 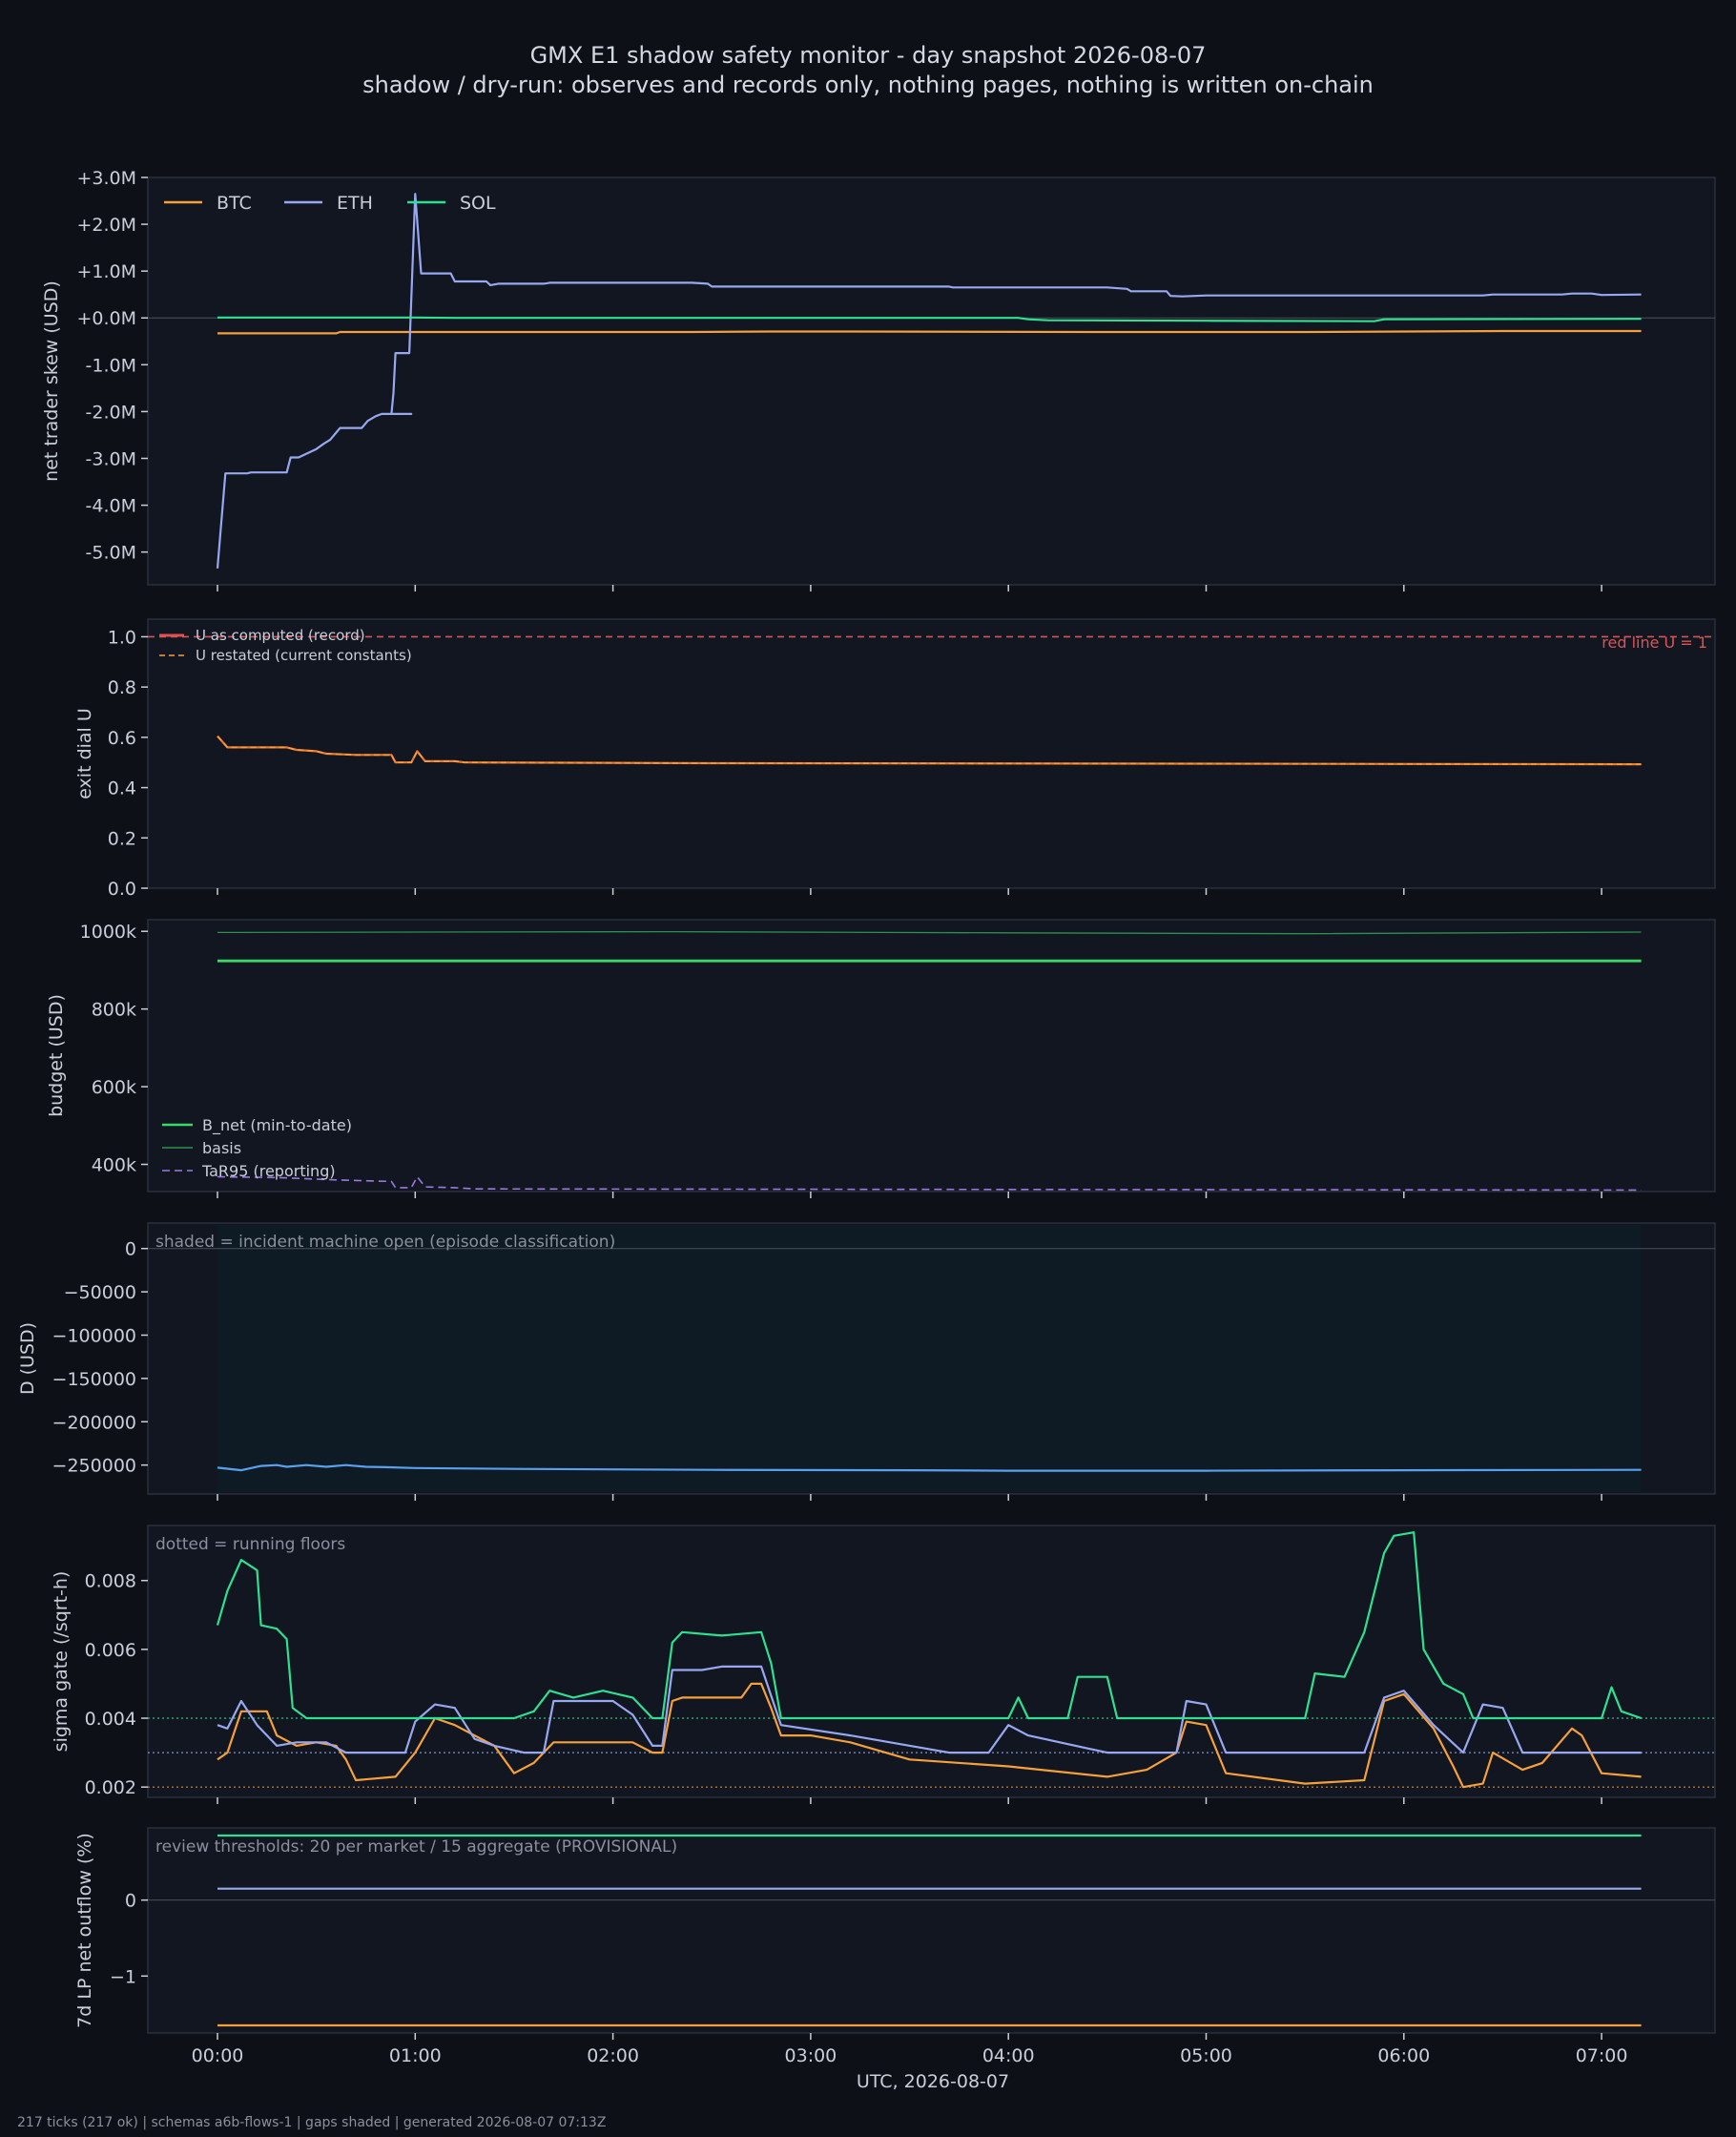 I want to click on y-tick-label: +3.0M, so click(x=106, y=178).